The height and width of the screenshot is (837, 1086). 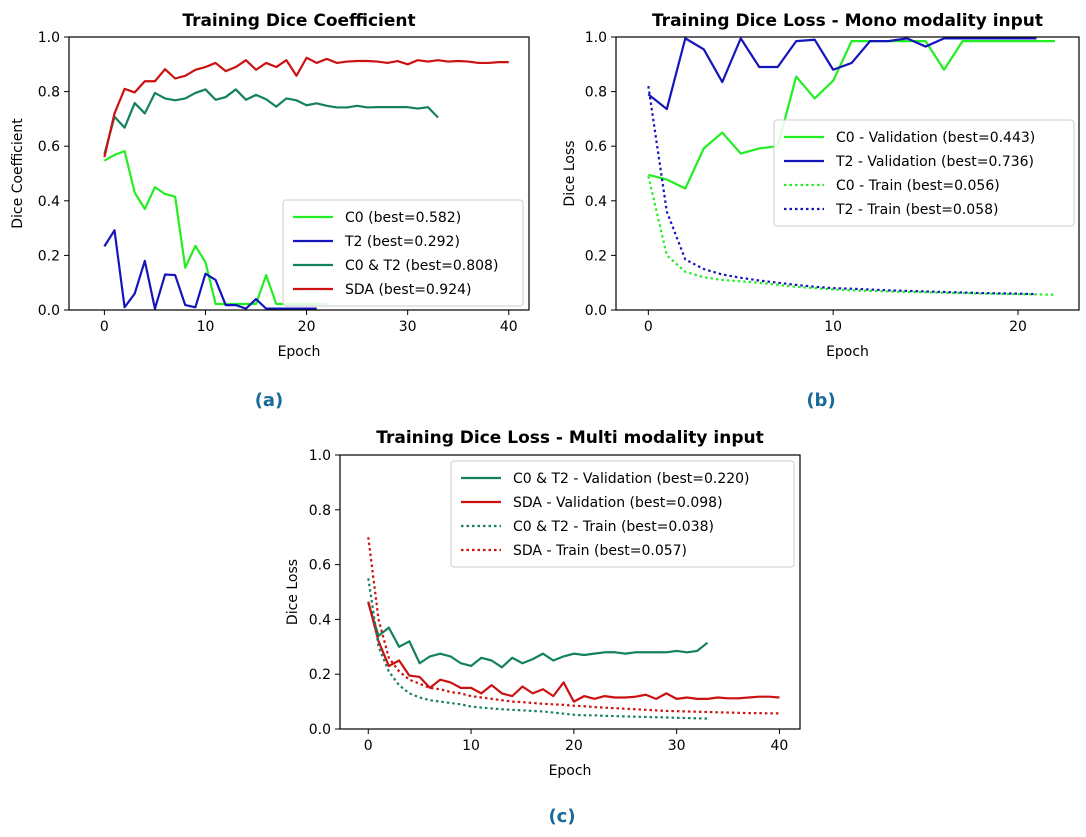 What do you see at coordinates (820, 400) in the screenshot?
I see `panel-label: (b)` at bounding box center [820, 400].